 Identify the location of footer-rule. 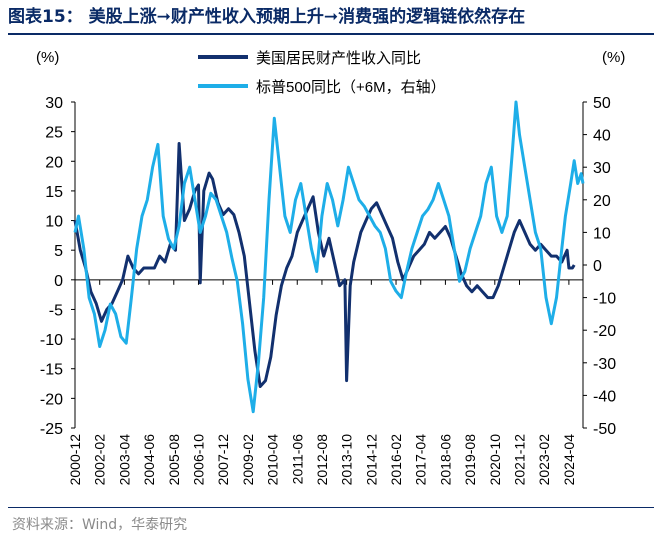
(331, 507).